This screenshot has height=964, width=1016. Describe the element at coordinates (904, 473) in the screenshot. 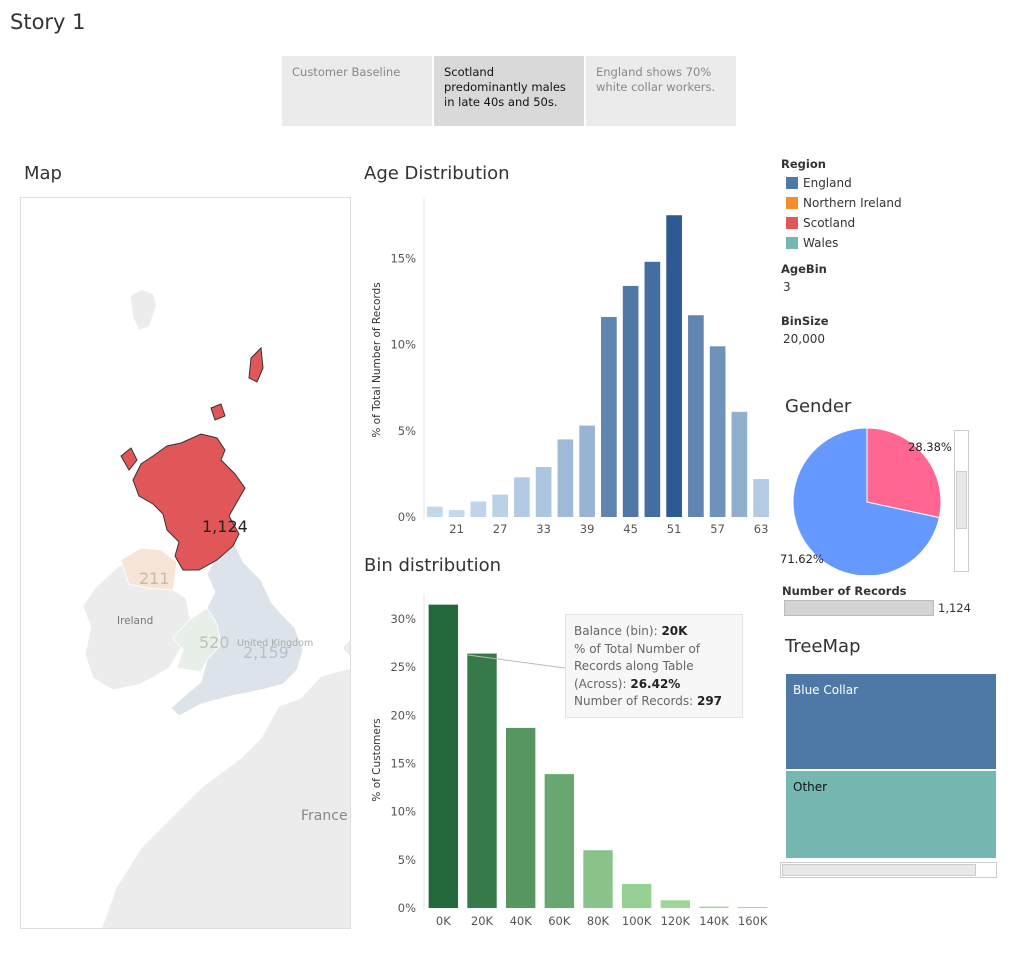

I see `pie-slice-female` at that location.